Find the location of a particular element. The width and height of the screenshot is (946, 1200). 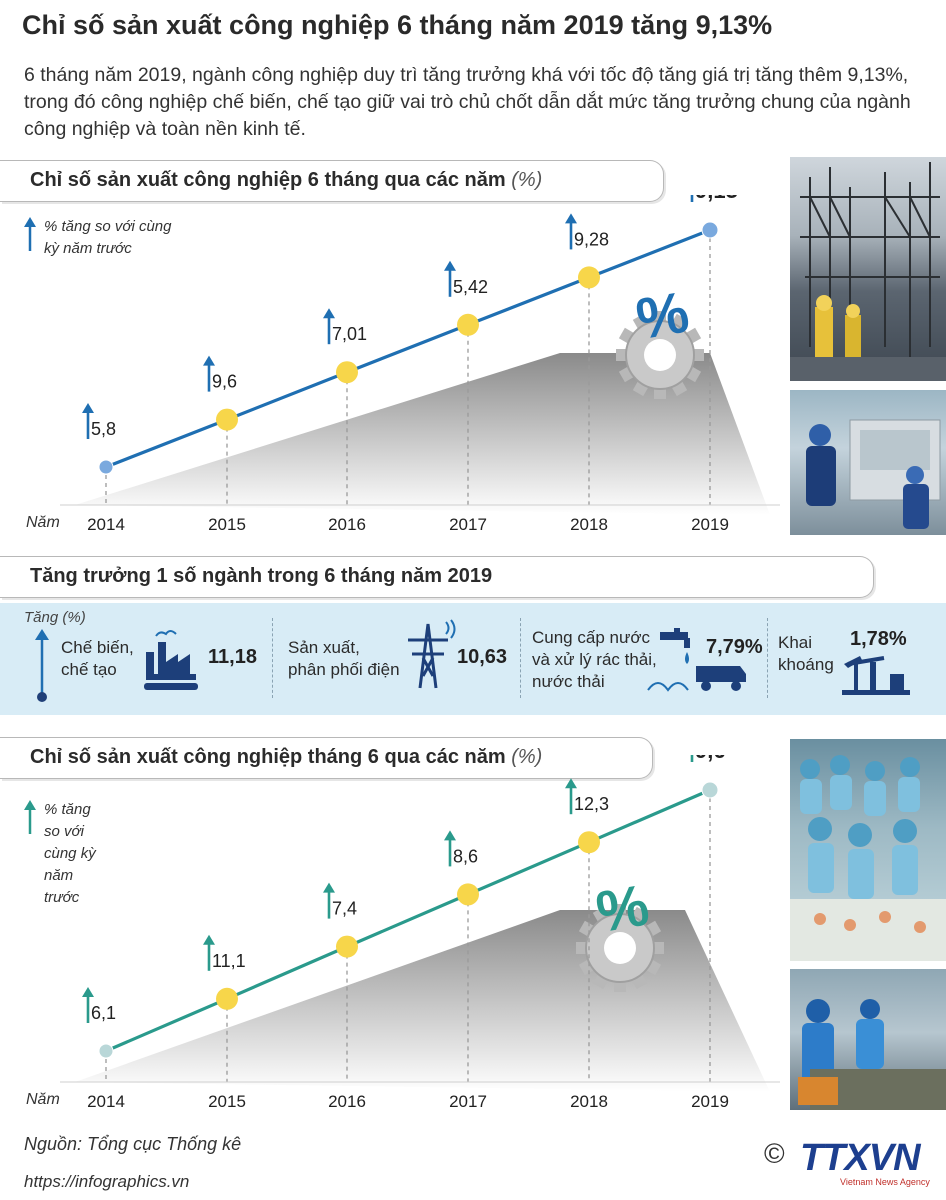

water-truck-icon is located at coordinates (696, 660).